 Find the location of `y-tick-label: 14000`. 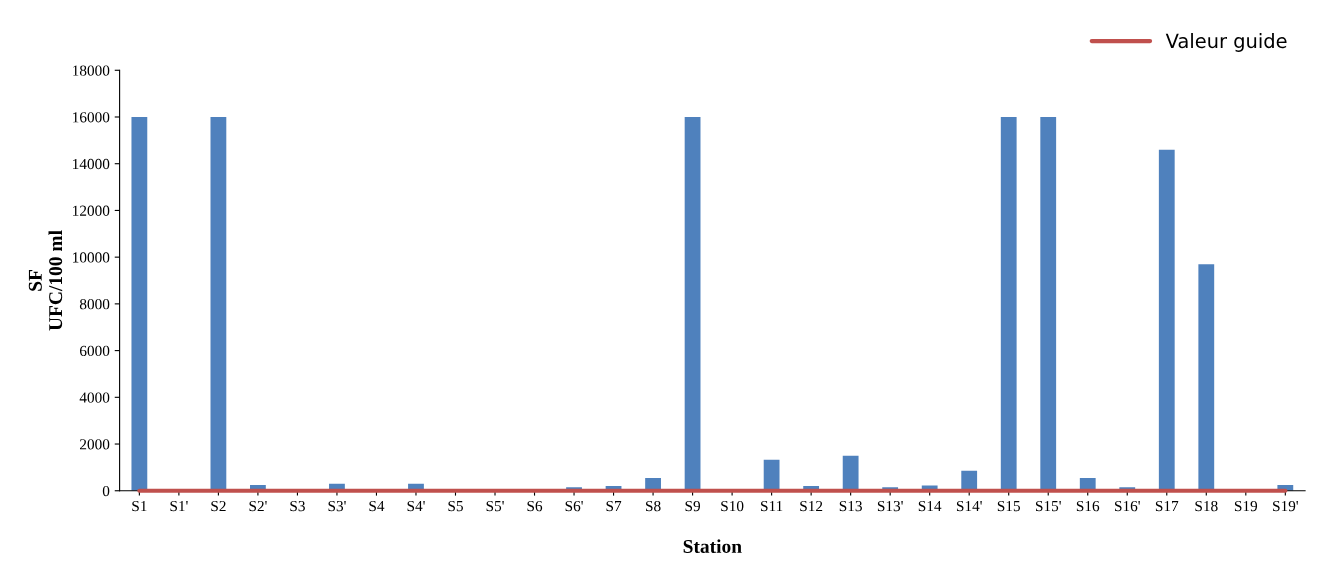

y-tick-label: 14000 is located at coordinates (91, 164).